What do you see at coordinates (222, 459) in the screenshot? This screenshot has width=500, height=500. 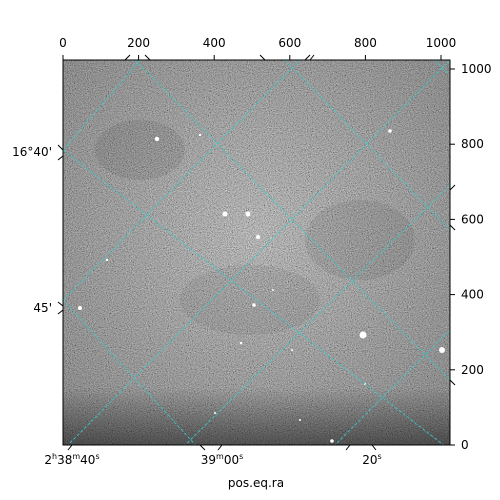 I see `ra-tick-39m00s: 39m00s` at bounding box center [222, 459].